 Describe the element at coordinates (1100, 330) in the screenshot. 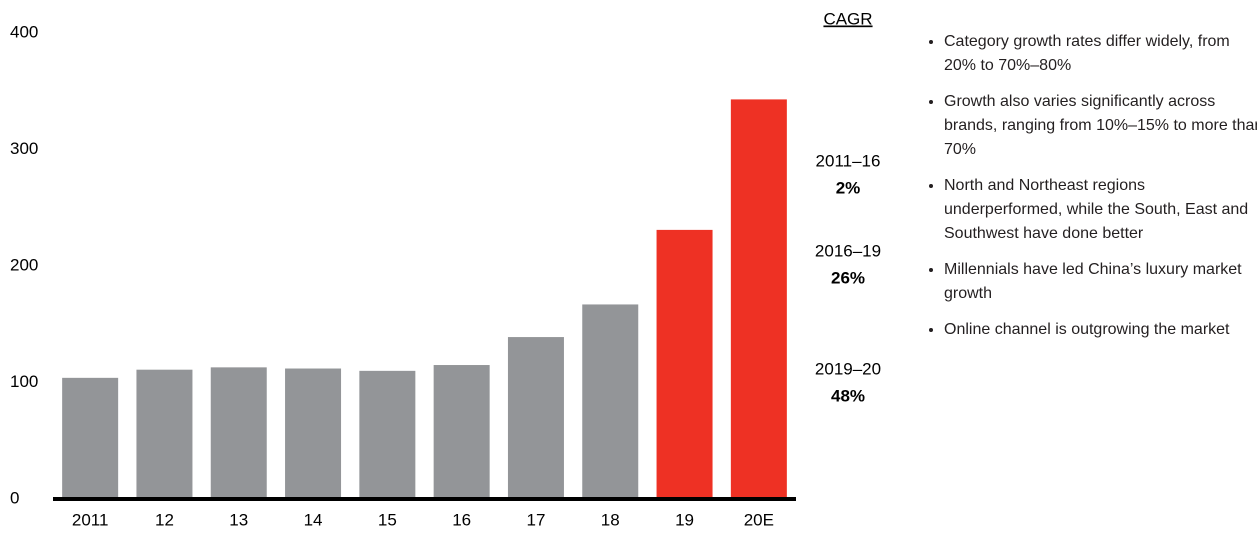

I see `bullet: Online channel is outgrowing the market` at that location.